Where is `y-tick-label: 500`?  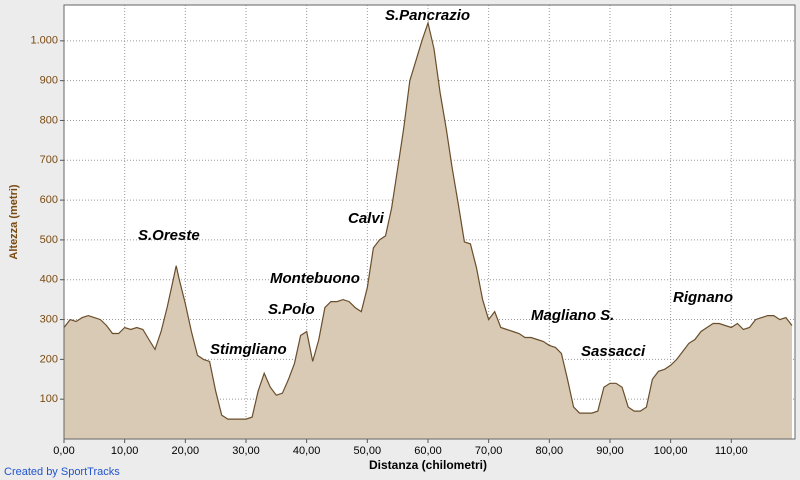
y-tick-label: 500 is located at coordinates (49, 240).